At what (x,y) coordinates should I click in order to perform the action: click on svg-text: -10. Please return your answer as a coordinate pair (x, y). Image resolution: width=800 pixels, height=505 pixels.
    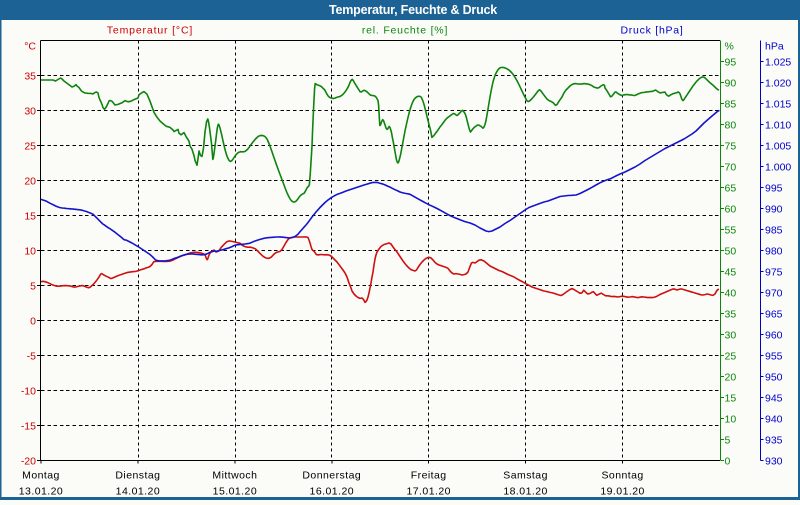
    Looking at the image, I should click on (28, 392).